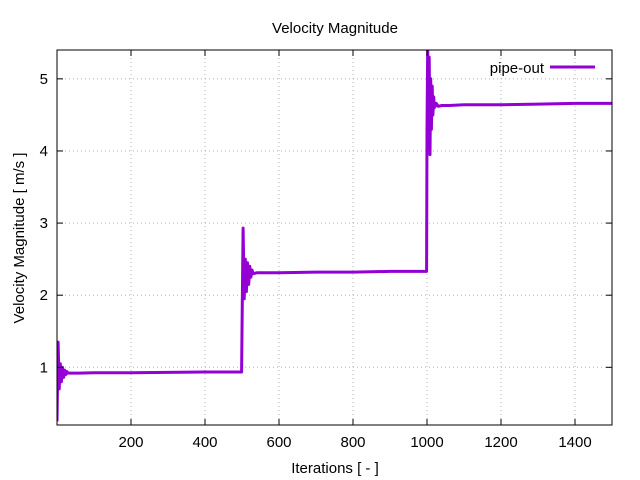  Describe the element at coordinates (44, 295) in the screenshot. I see `y-tick-label: 2` at that location.